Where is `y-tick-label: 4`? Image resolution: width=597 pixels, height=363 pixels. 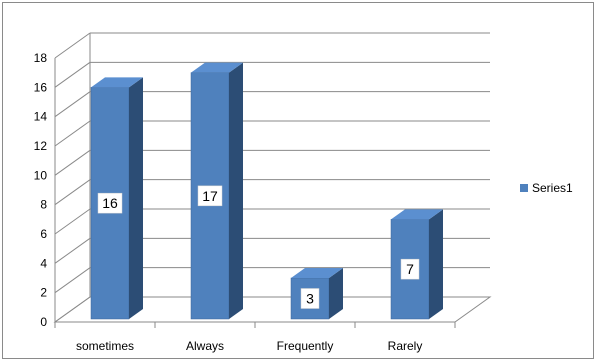
y-tick-label: 4 is located at coordinates (43, 263).